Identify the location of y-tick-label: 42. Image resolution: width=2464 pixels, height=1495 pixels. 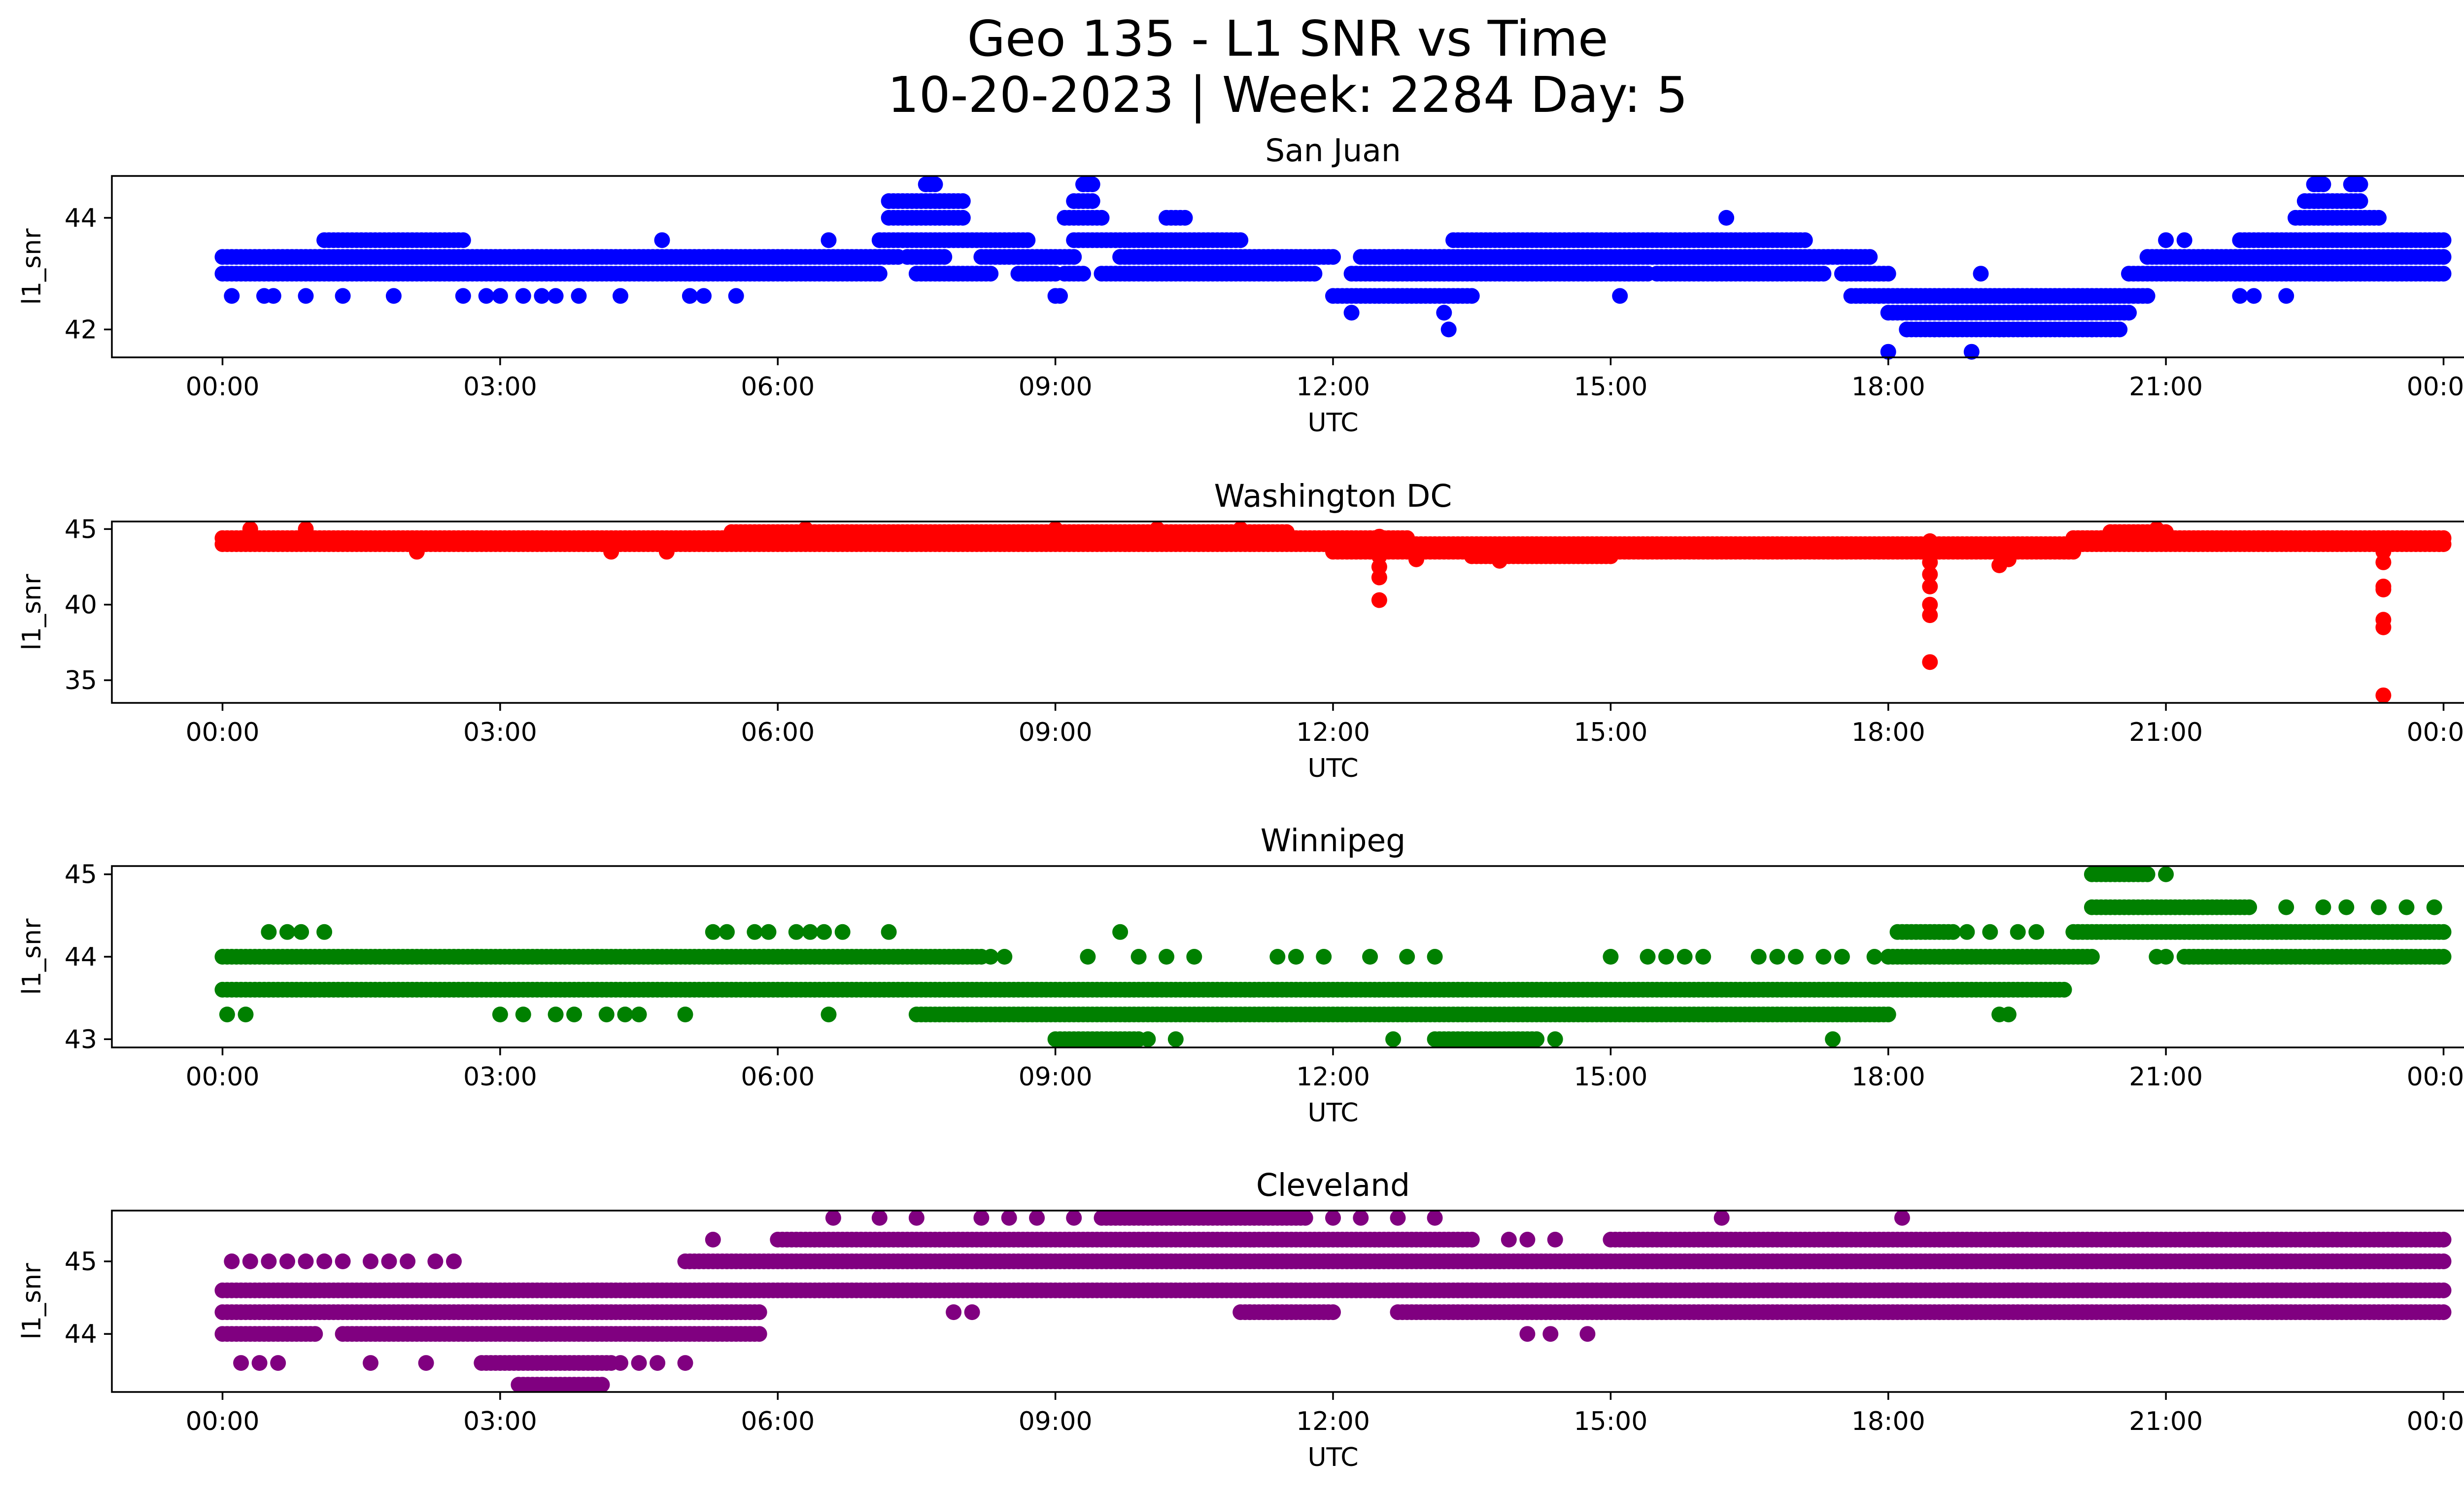
(81, 330).